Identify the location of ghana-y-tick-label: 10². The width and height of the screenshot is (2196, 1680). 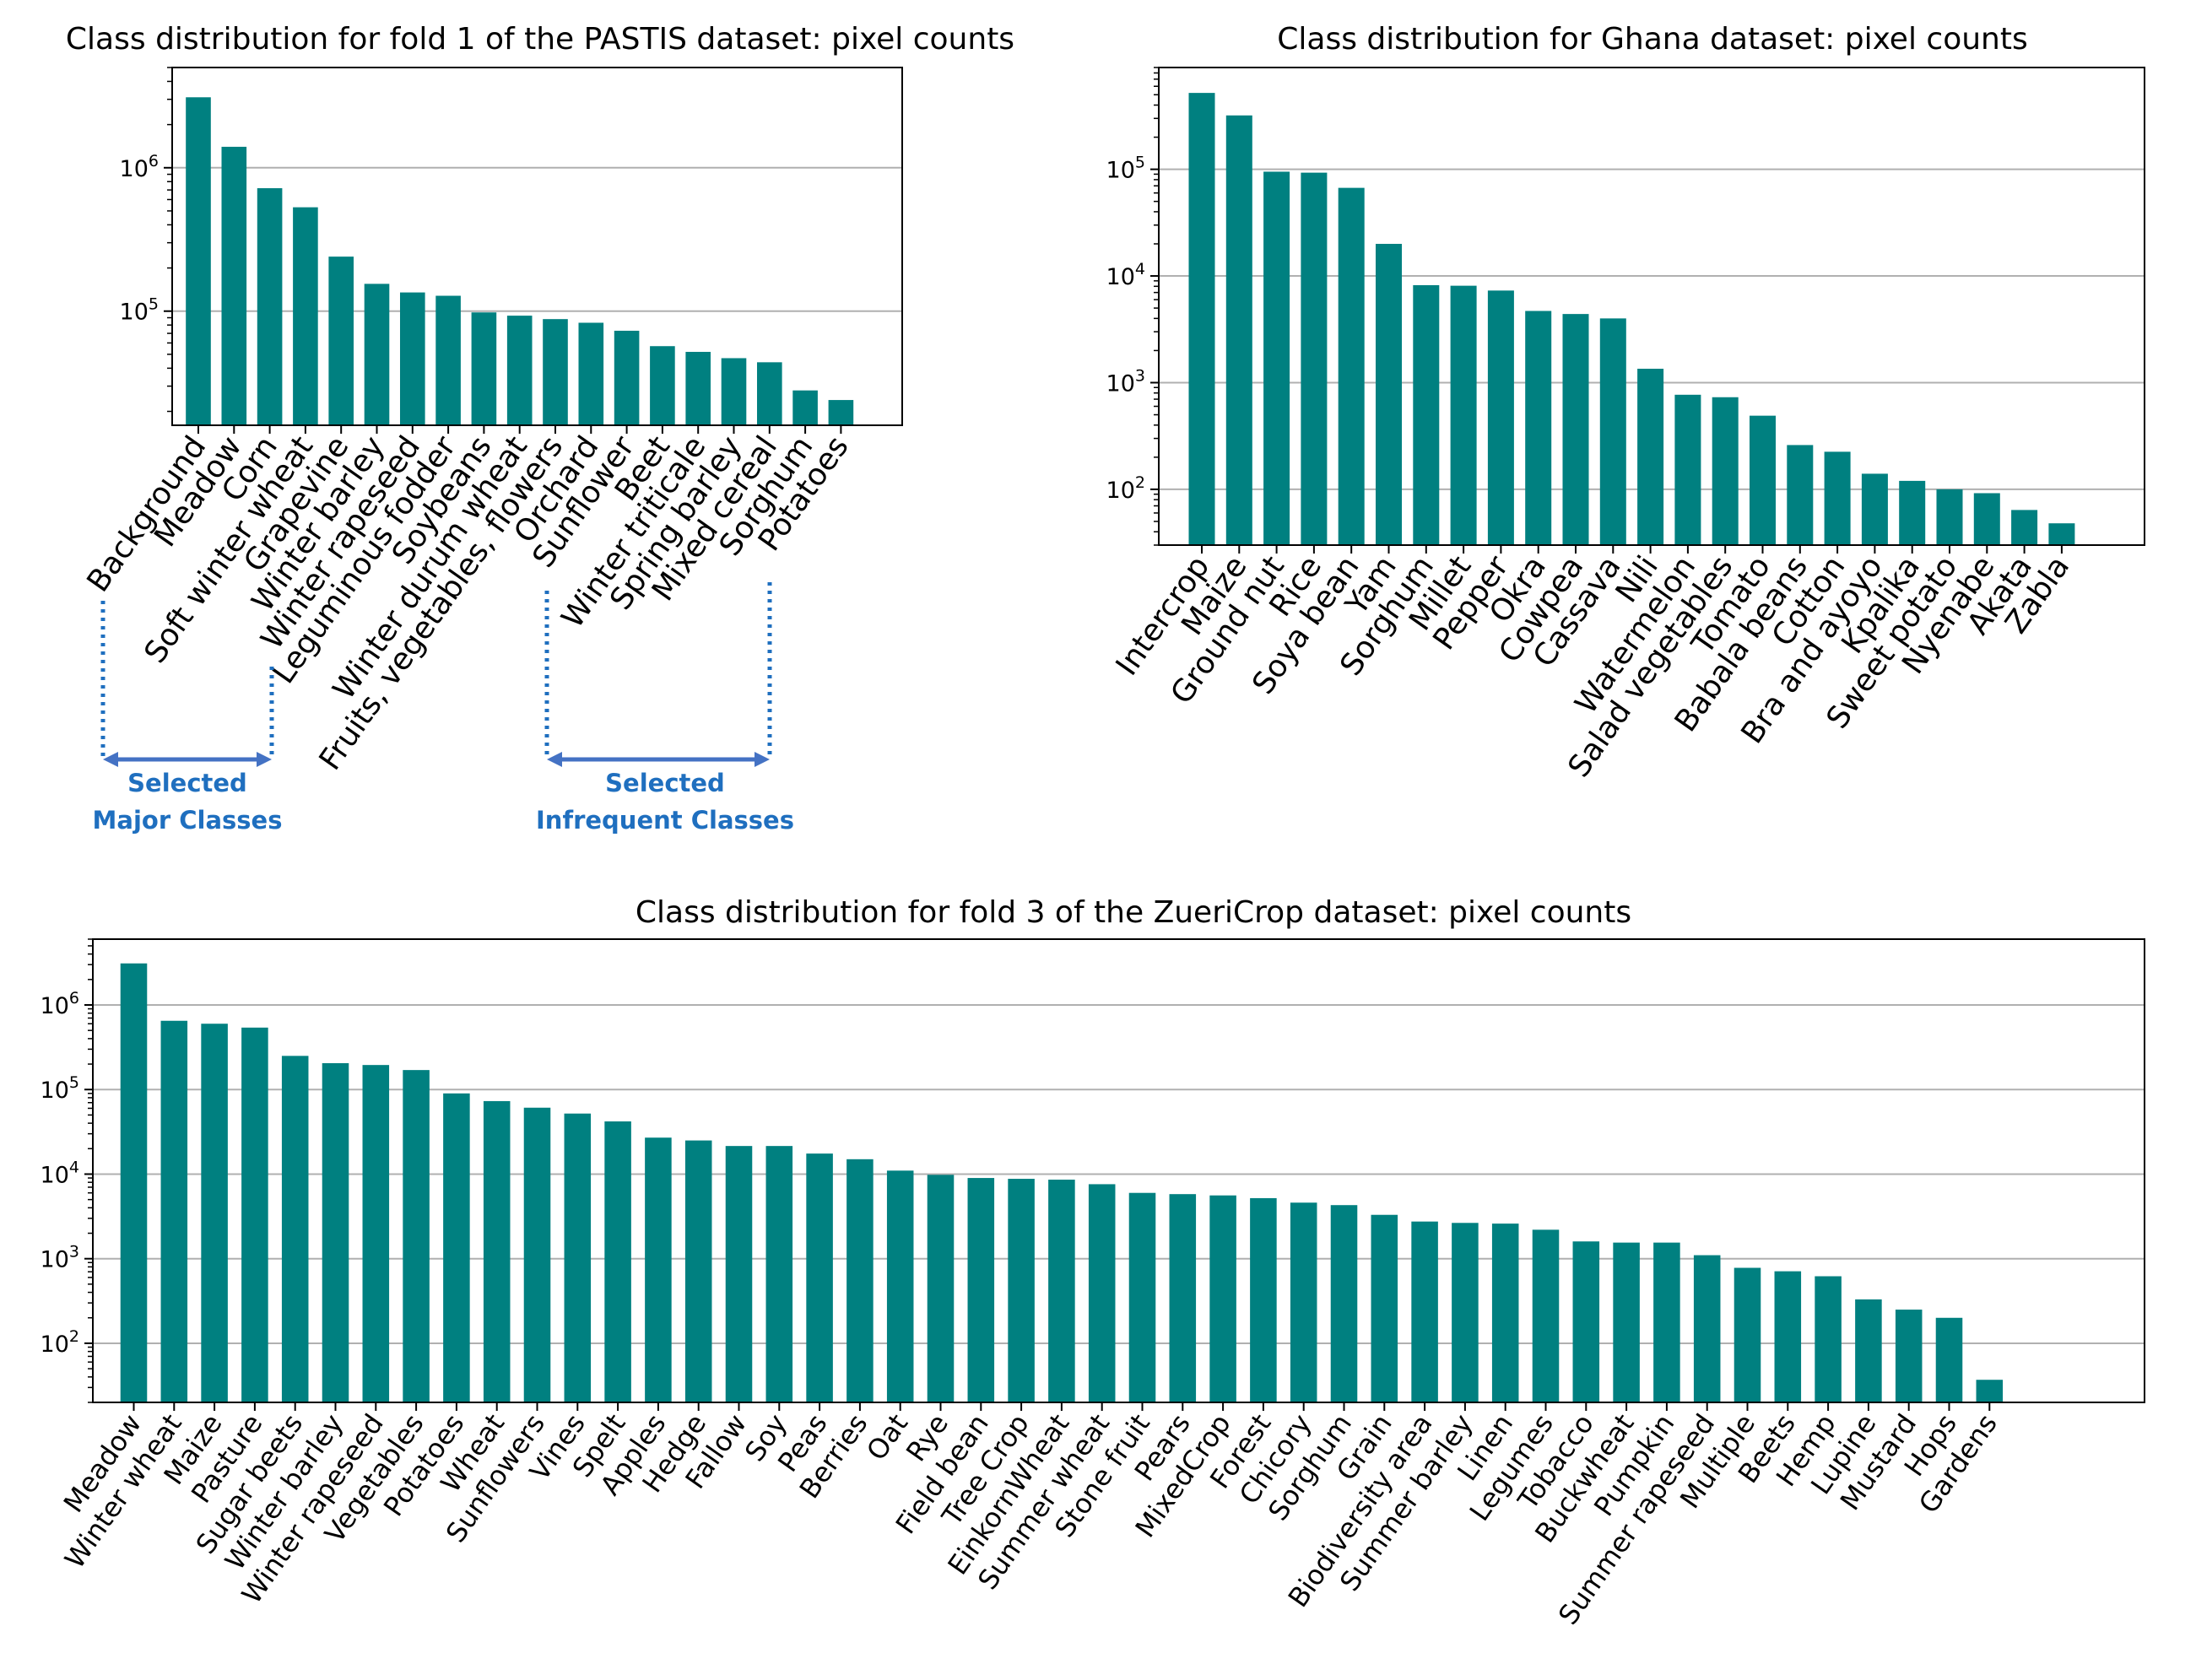
(1125, 488).